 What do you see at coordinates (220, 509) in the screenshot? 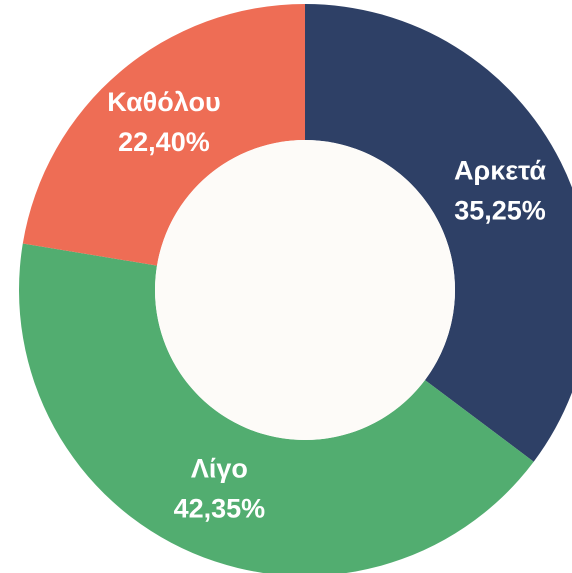
I see `value-label: 42,35%` at bounding box center [220, 509].